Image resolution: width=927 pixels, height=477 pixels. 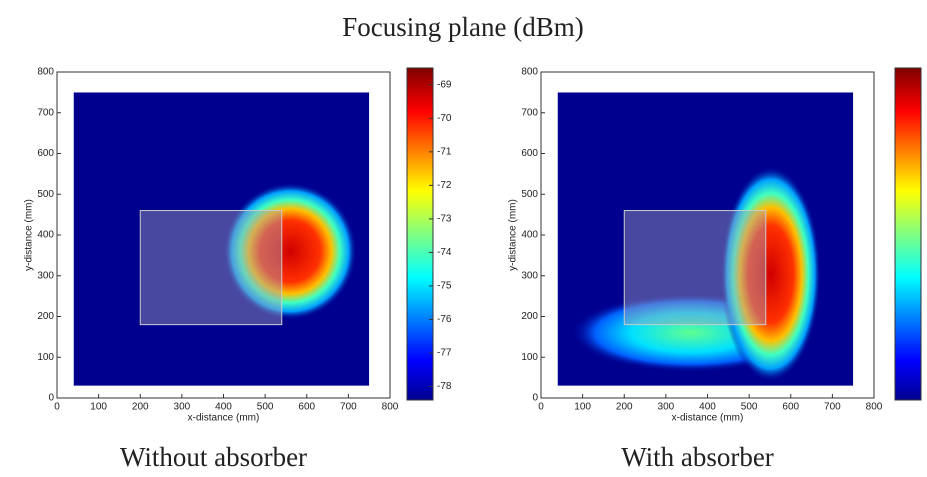 What do you see at coordinates (444, 319) in the screenshot?
I see `colorbar-tick-label: -76` at bounding box center [444, 319].